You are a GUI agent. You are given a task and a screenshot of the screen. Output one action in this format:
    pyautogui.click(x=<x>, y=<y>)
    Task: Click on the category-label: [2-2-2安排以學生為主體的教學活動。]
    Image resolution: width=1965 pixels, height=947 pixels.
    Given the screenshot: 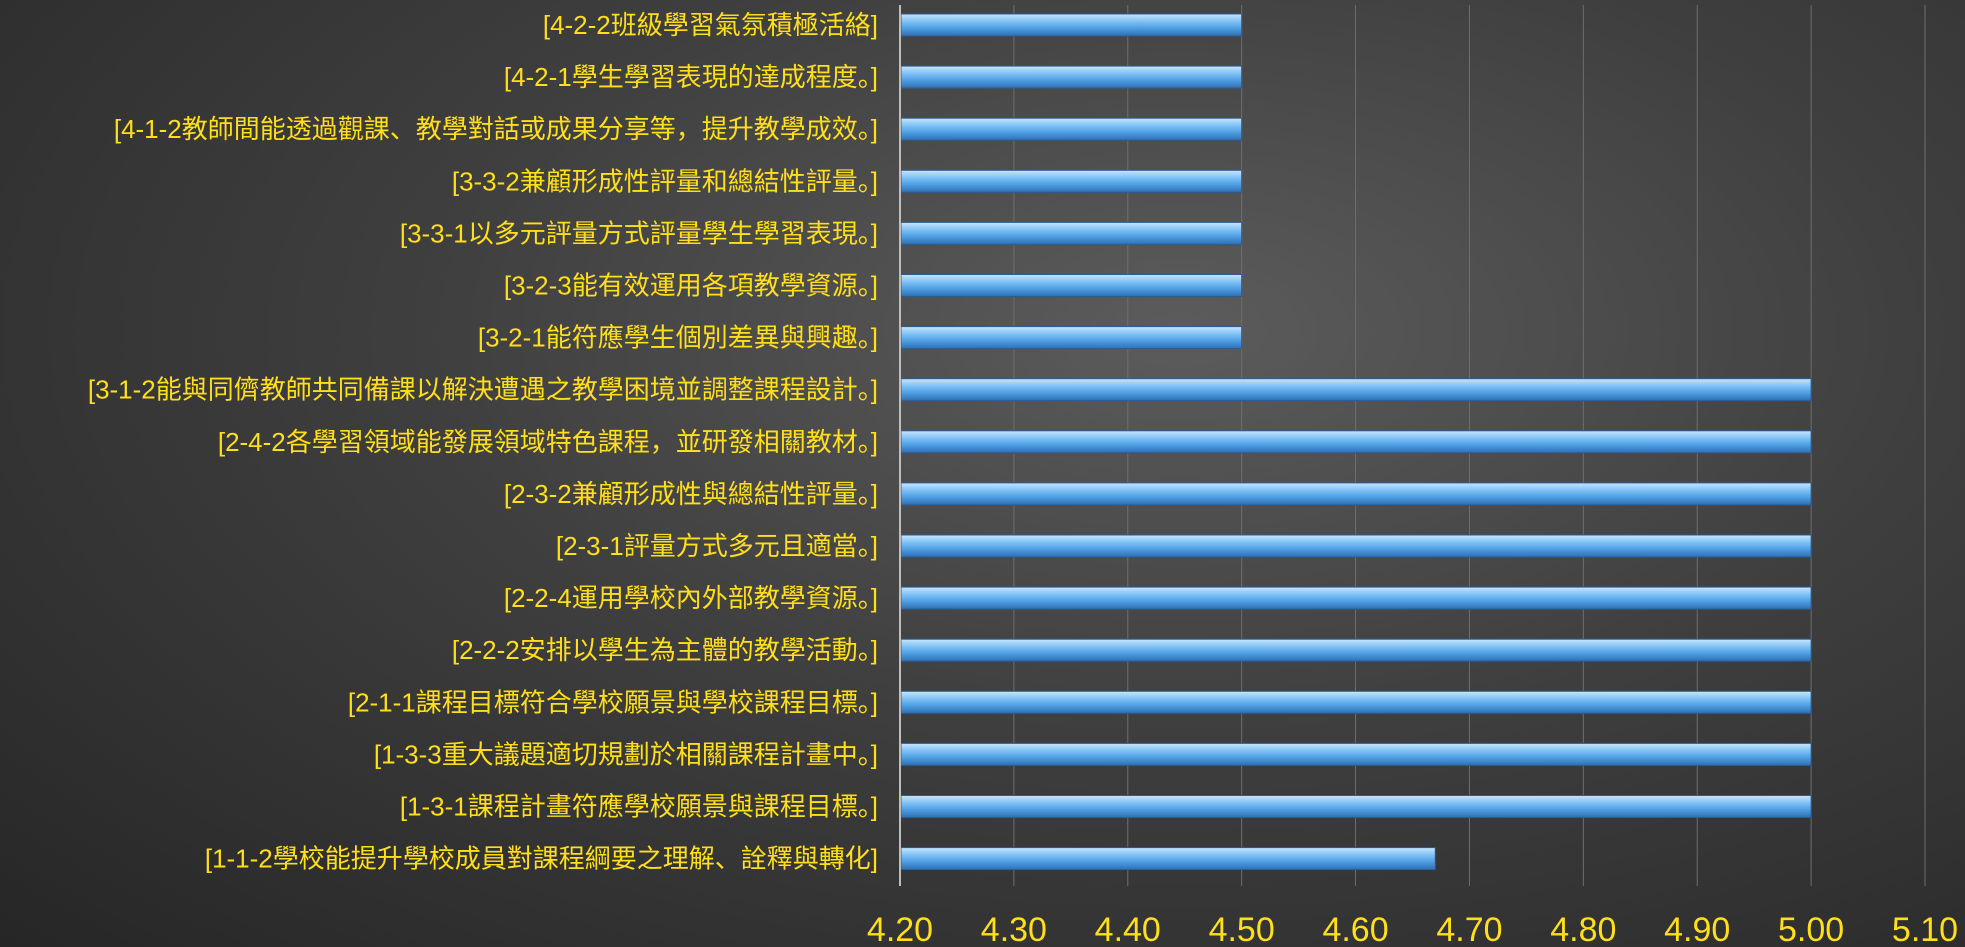 What is the action you would take?
    pyautogui.click(x=665, y=650)
    